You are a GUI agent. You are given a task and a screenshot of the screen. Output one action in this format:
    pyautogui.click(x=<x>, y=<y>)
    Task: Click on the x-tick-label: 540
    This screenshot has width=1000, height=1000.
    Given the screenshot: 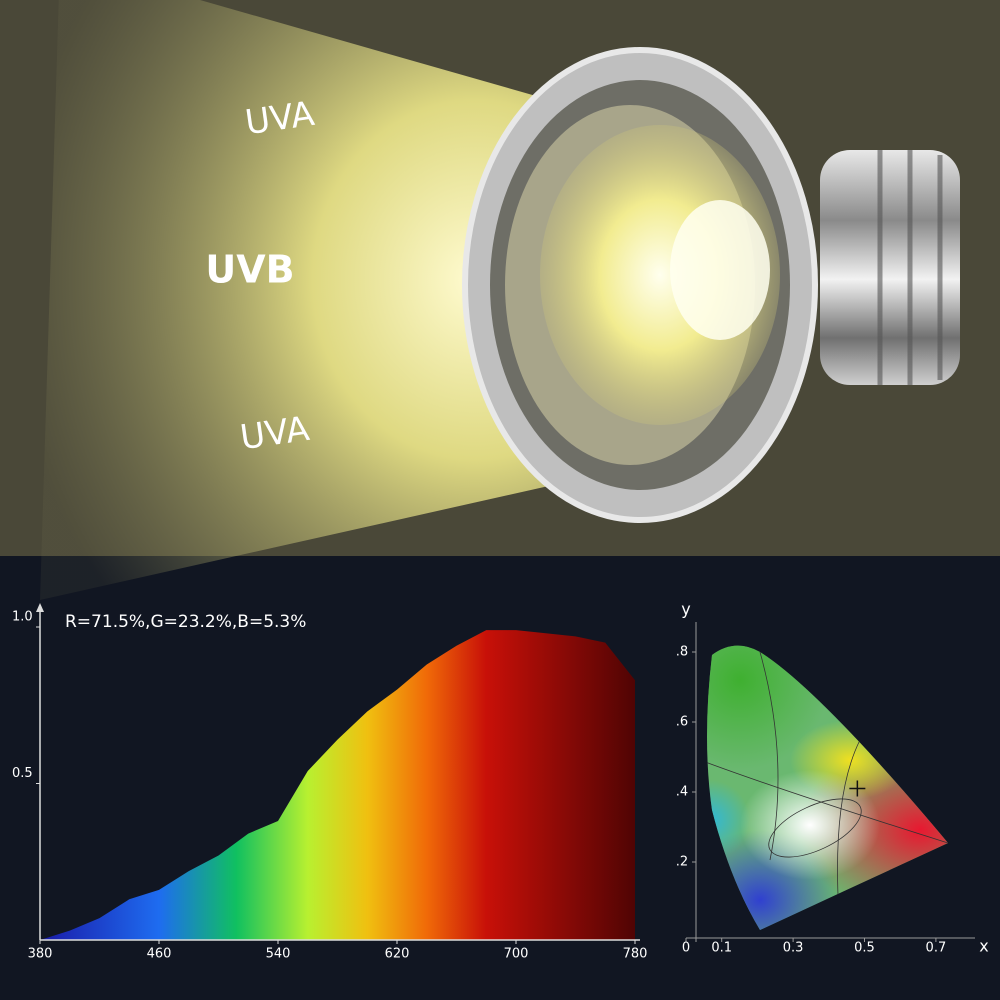 What is the action you would take?
    pyautogui.click(x=278, y=954)
    